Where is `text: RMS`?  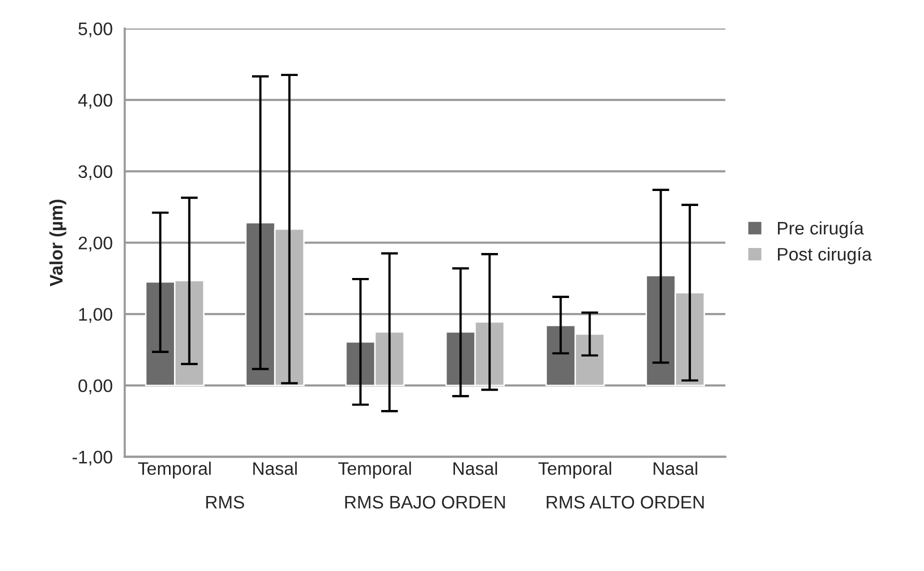 text: RMS is located at coordinates (225, 502).